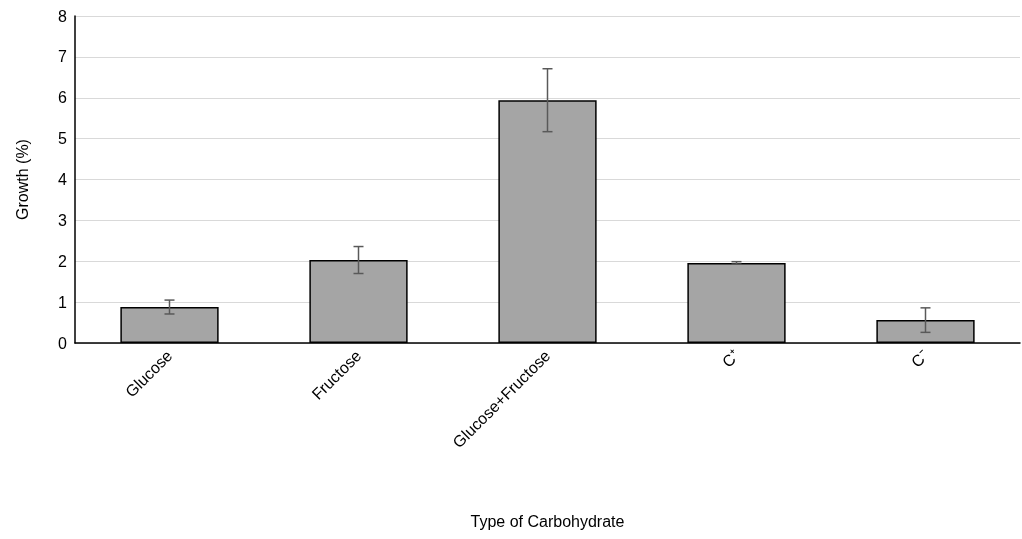  I want to click on x-axis-title: Type of Carbohydrate, so click(547, 521).